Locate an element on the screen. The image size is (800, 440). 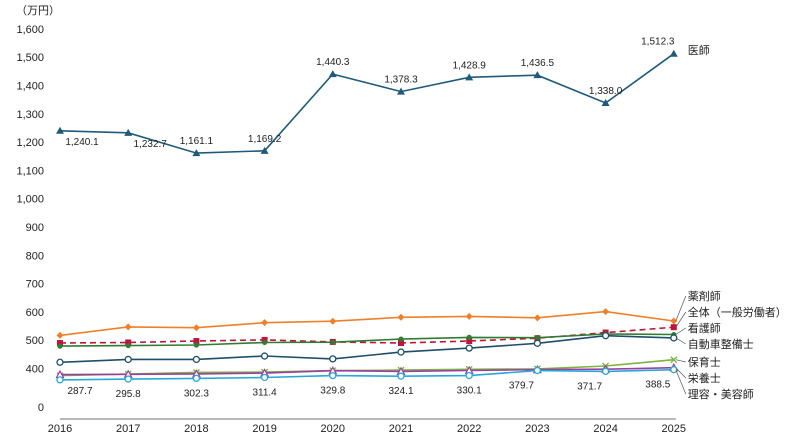
series-1-value-label-2024: 1,338.0 is located at coordinates (606, 91).